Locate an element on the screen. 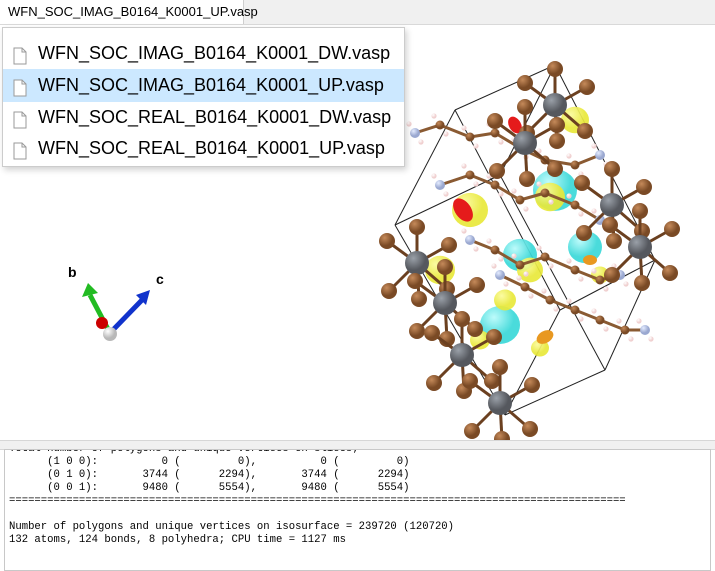 This screenshot has height=571, width=715. dropdown-item: WFN_SOC_REAL_B0164_K0001_DW.vasp is located at coordinates (203, 117).